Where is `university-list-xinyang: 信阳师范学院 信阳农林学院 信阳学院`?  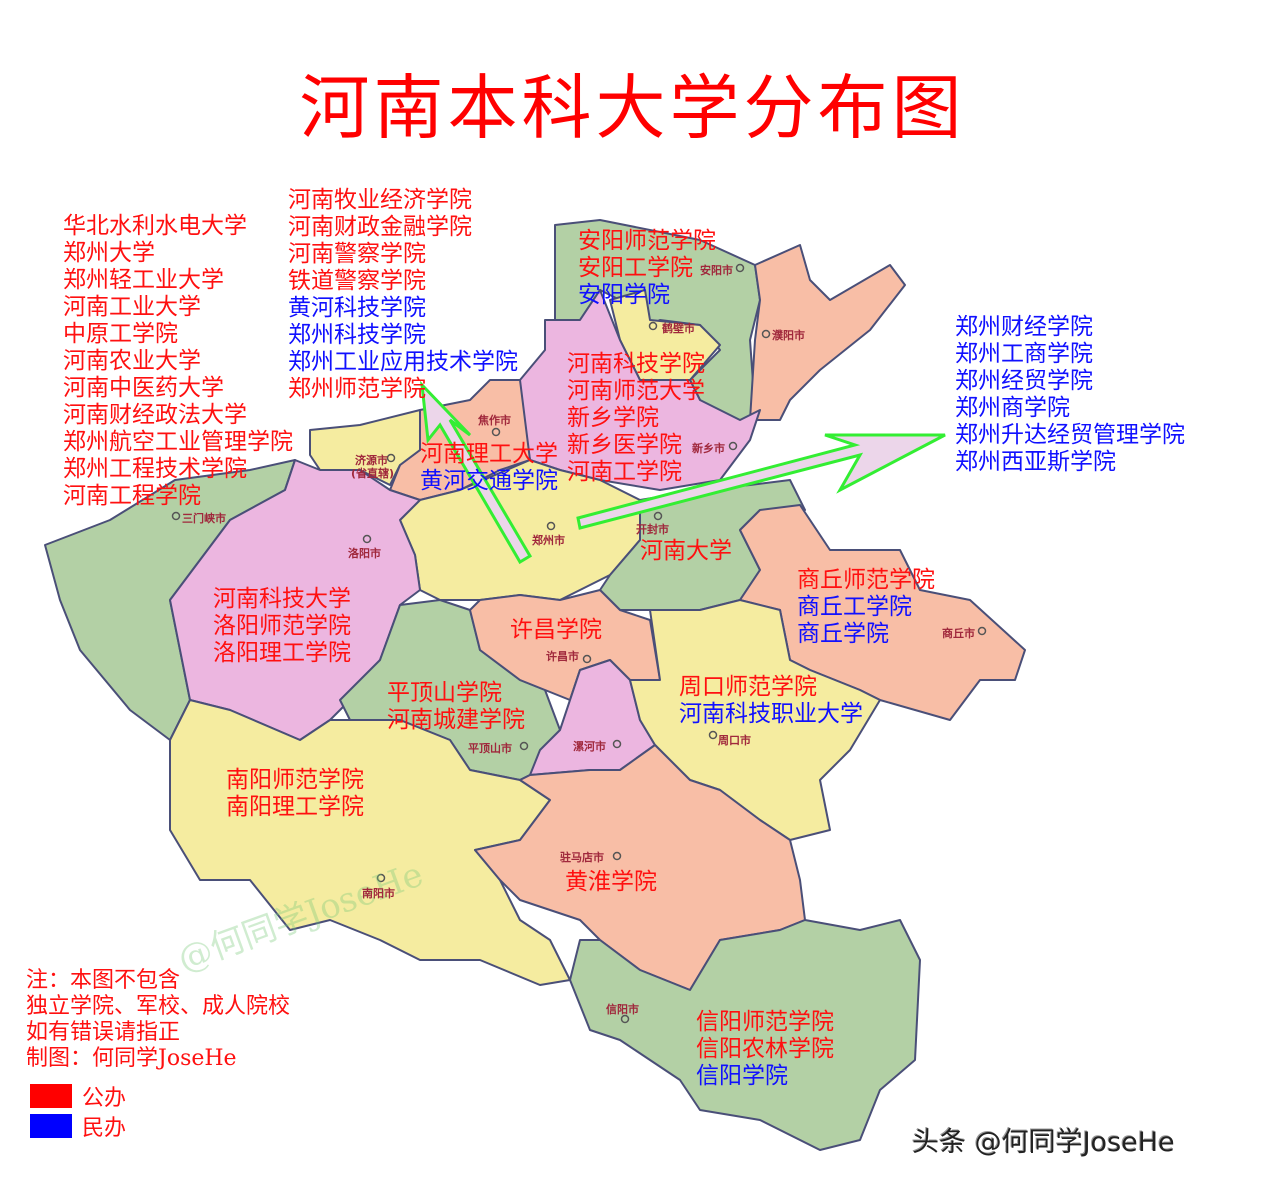 university-list-xinyang: 信阳师范学院 信阳农林学院 信阳学院 is located at coordinates (765, 1049).